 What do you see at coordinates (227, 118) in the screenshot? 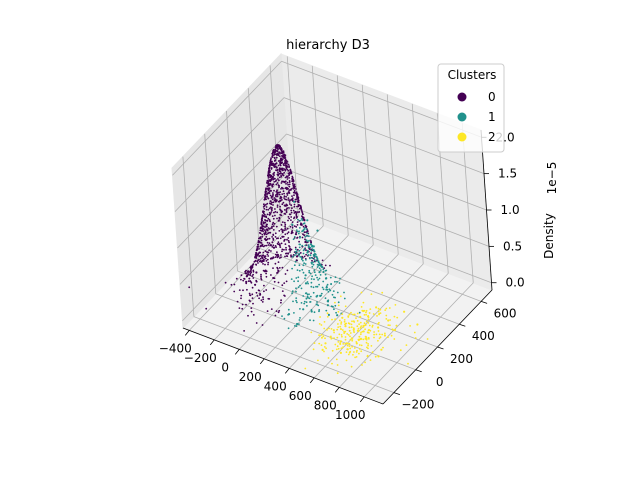
I see `grid-line-z-side` at bounding box center [227, 118].